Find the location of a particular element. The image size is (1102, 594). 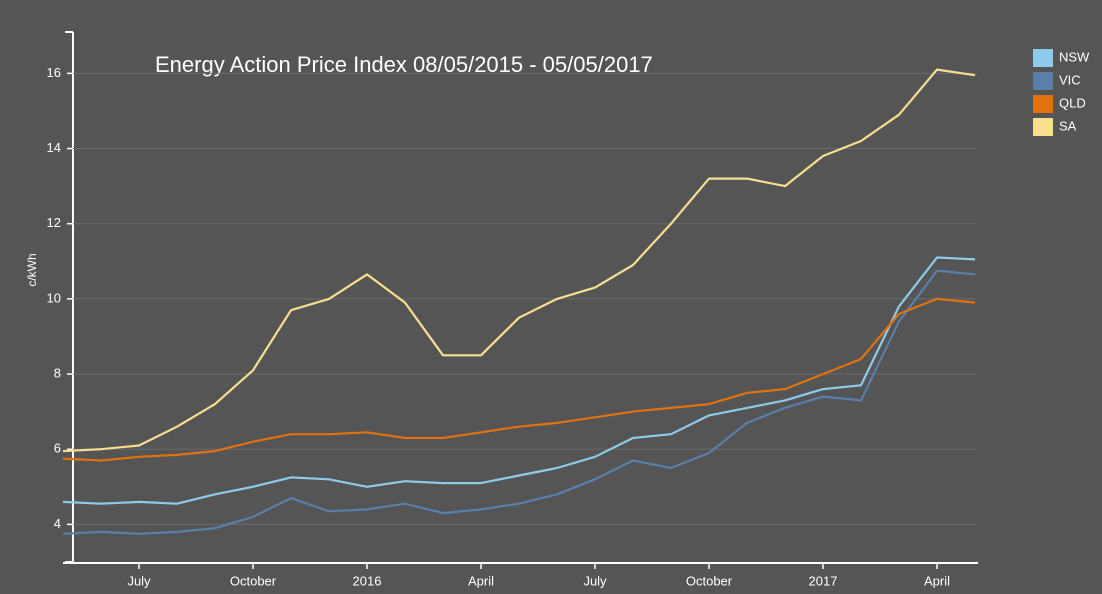

y-tick-label: 16 is located at coordinates (54, 72).